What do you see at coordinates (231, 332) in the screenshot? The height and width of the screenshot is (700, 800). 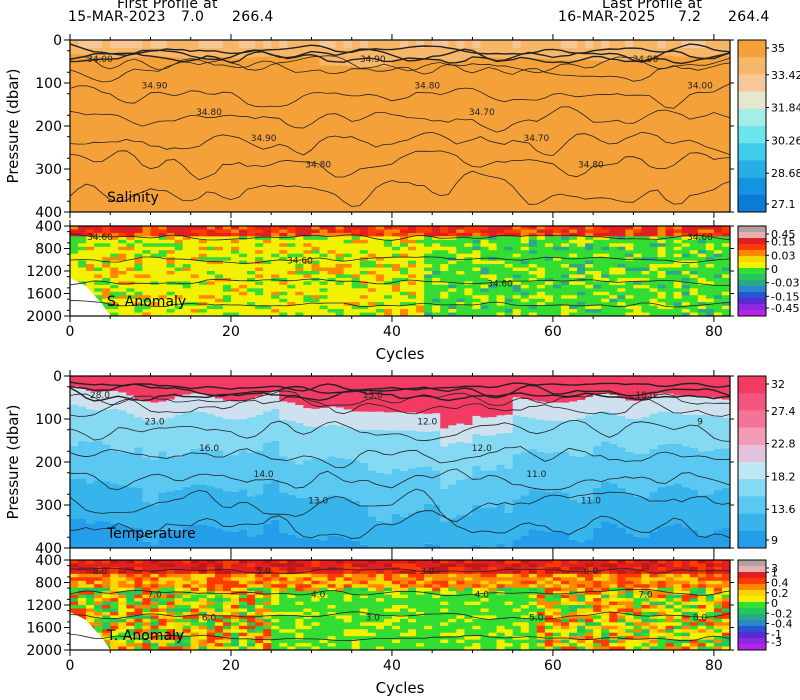 I see `x-tick-label: 20` at bounding box center [231, 332].